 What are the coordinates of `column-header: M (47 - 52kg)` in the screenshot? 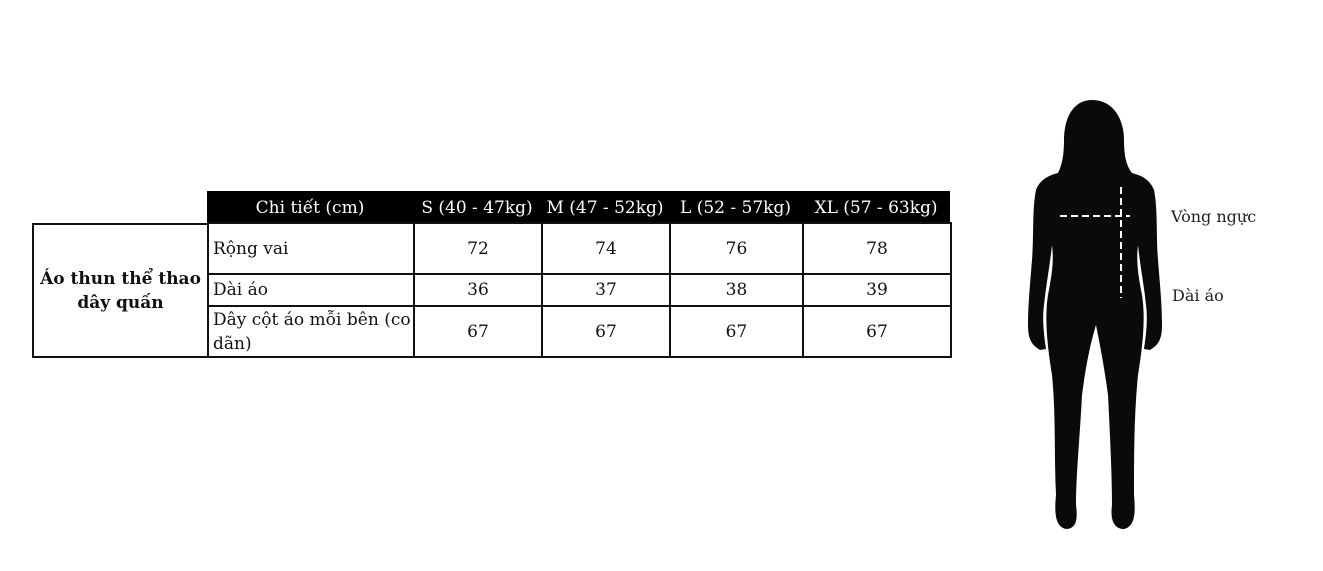 It's located at (605, 207).